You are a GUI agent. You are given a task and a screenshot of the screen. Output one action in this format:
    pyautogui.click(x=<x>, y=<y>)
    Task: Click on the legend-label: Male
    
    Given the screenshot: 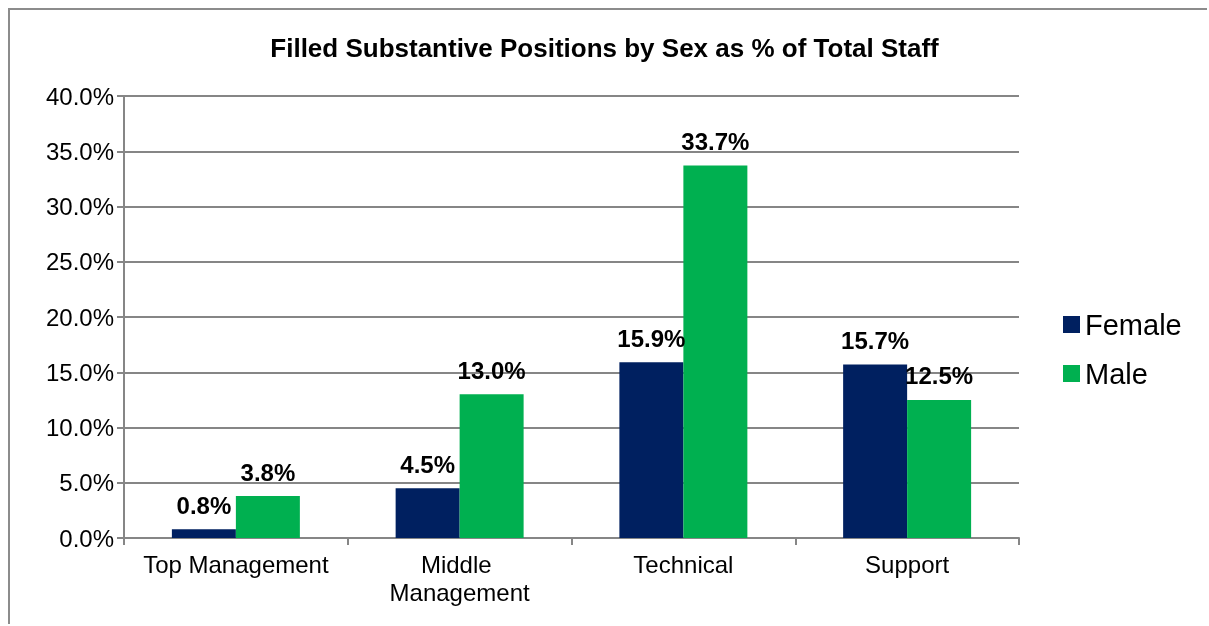 What is the action you would take?
    pyautogui.click(x=1116, y=373)
    